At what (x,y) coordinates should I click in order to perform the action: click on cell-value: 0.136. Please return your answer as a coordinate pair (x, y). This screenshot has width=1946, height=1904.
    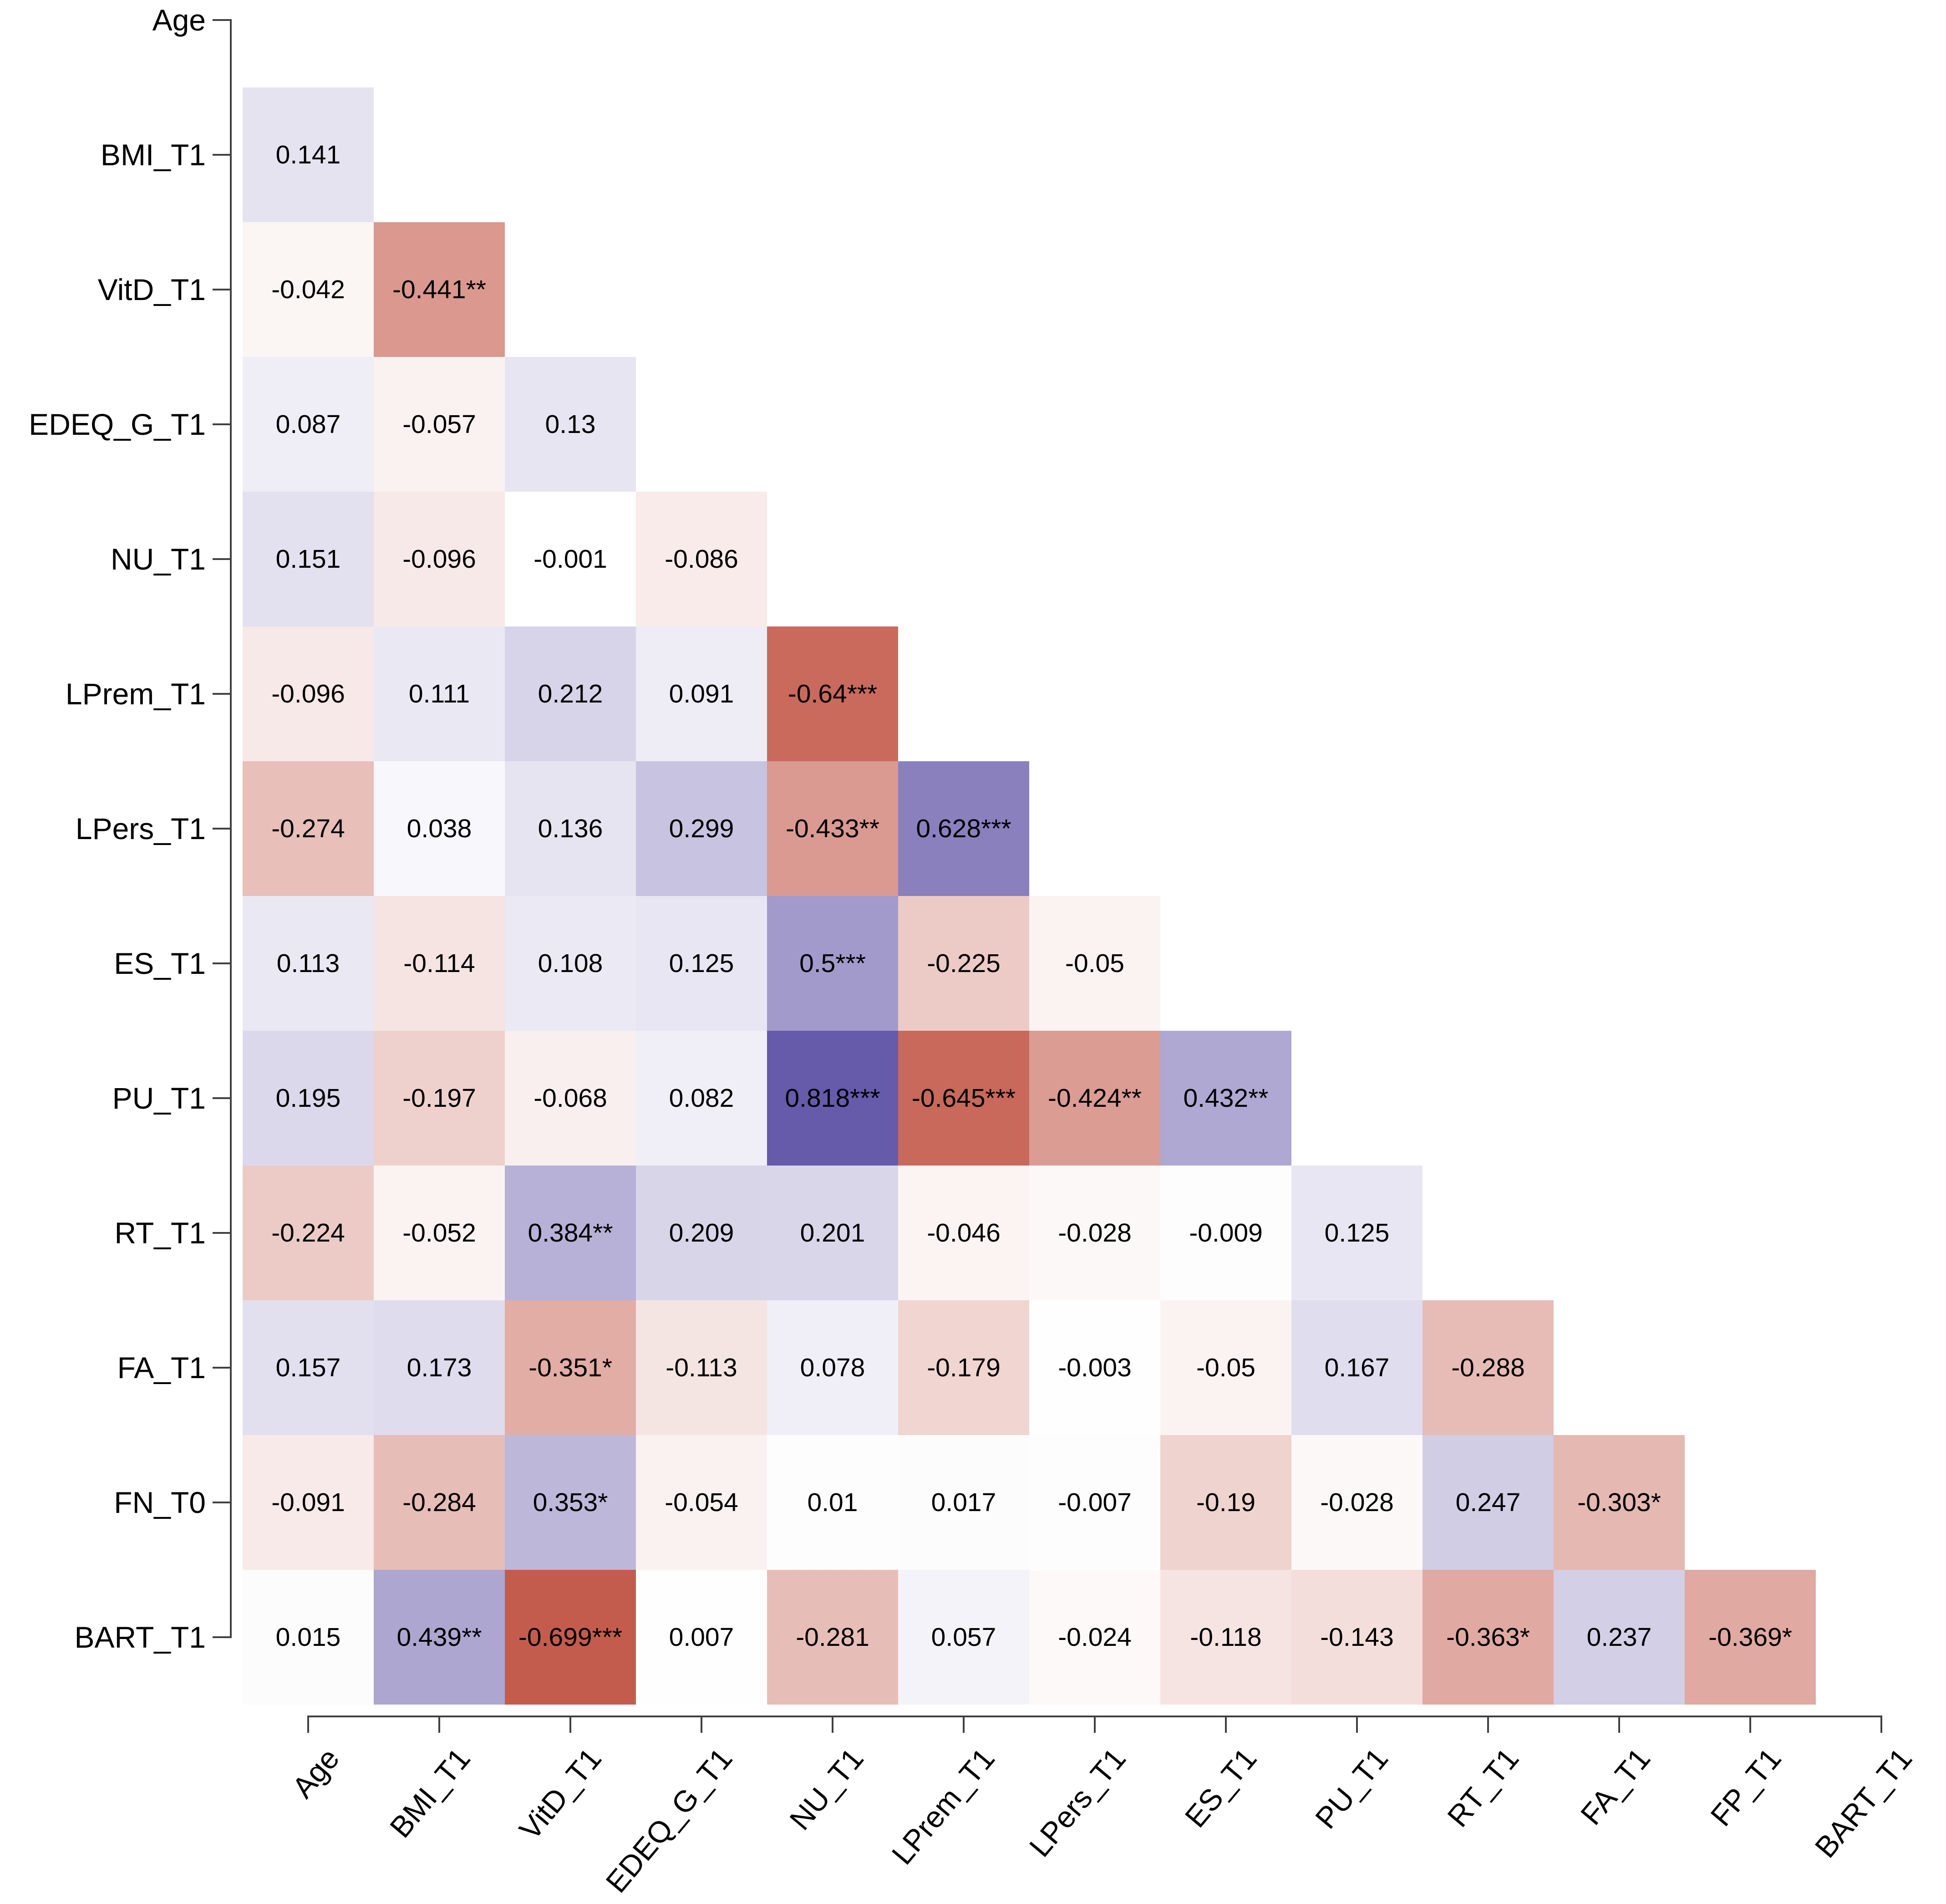
    Looking at the image, I should click on (570, 828).